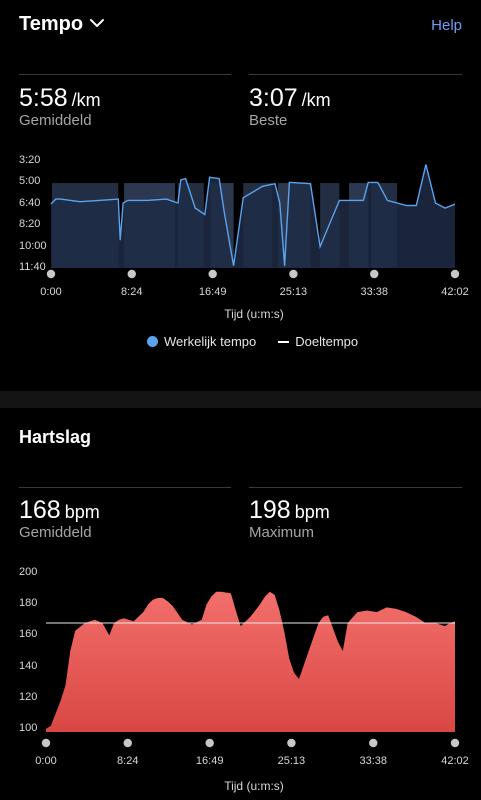  I want to click on hr-x-tick-label: 8:24, so click(128, 761).